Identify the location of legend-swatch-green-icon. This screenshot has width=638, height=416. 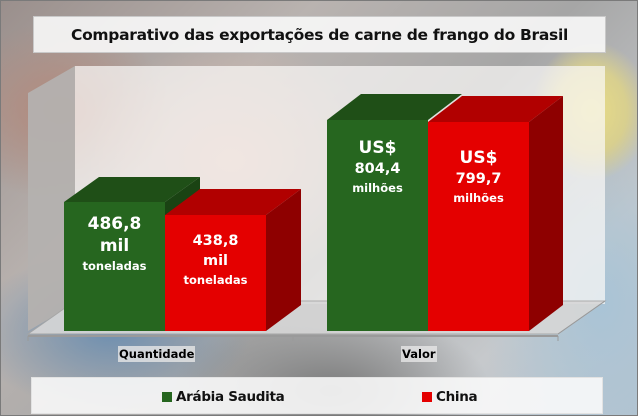
(167, 396).